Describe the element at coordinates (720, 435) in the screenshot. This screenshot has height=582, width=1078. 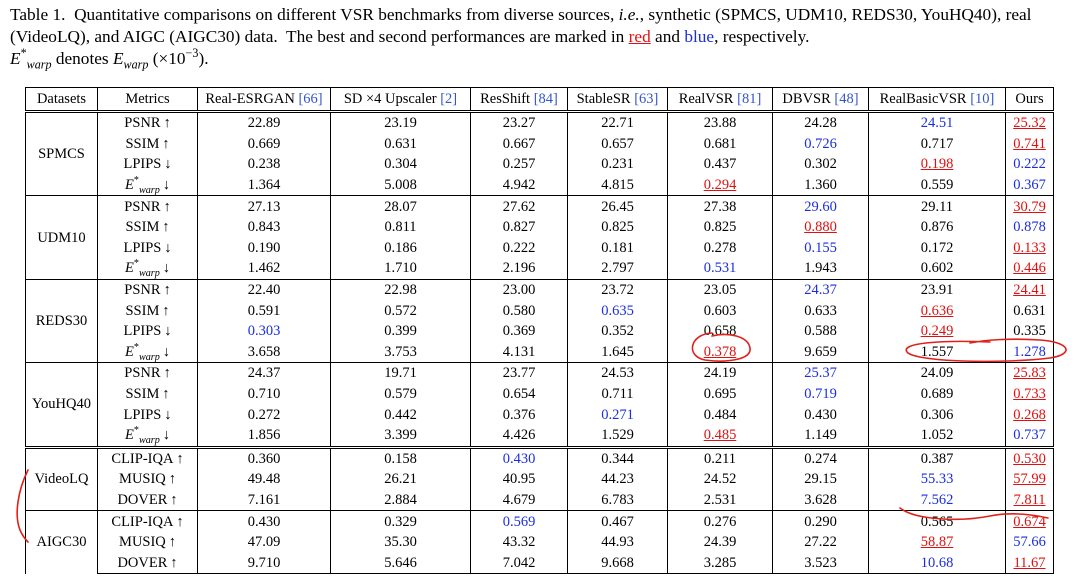
I see `value-cell: 0.485` at that location.